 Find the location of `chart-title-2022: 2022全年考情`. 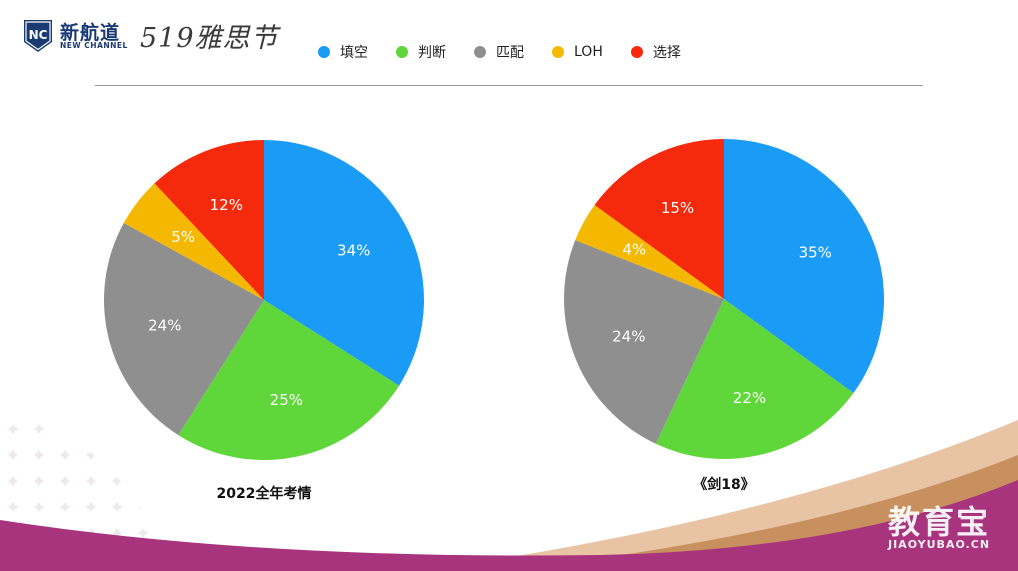

chart-title-2022: 2022全年考情 is located at coordinates (264, 494).